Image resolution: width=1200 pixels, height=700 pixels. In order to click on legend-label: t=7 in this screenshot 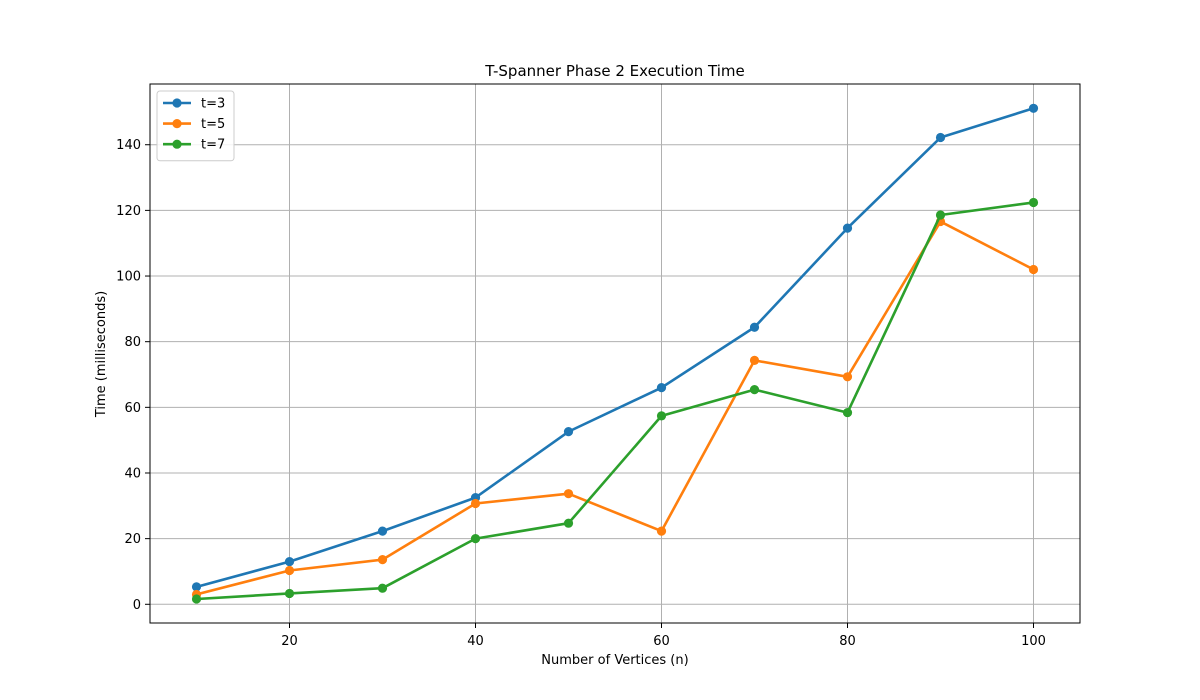, I will do `click(213, 145)`.